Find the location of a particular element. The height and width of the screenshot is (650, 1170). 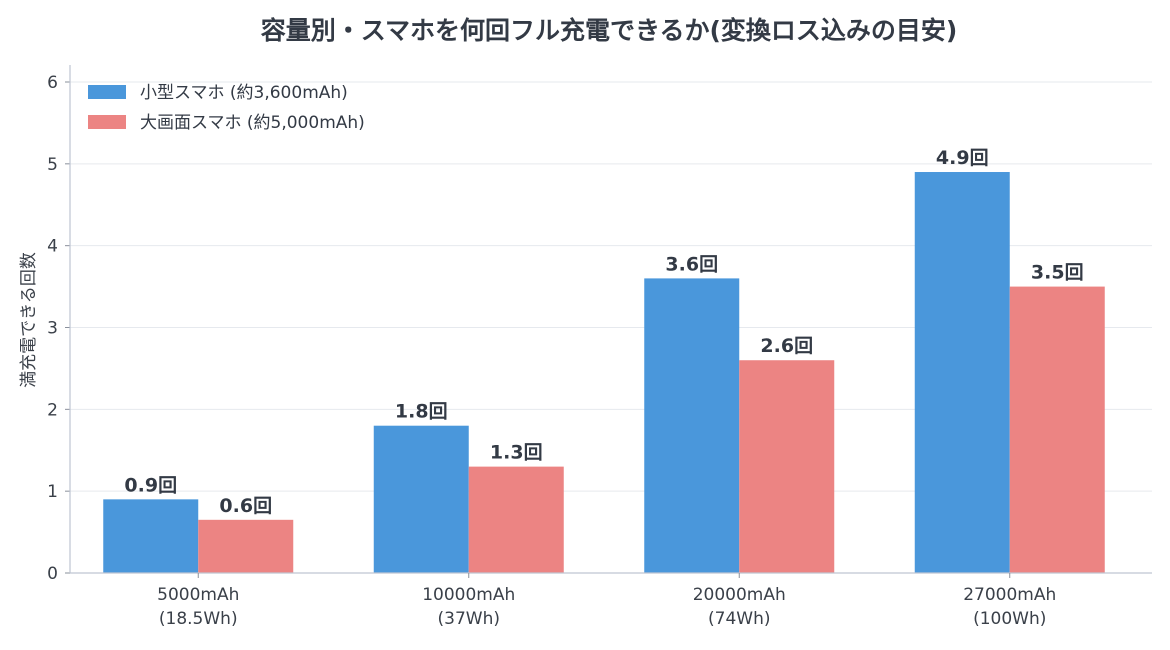

y-tick-label: 4 is located at coordinates (52, 247).